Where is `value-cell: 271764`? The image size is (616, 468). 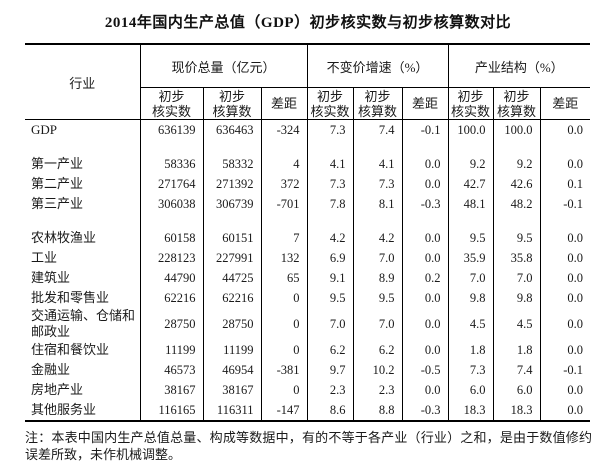 value-cell: 271764 is located at coordinates (171, 184).